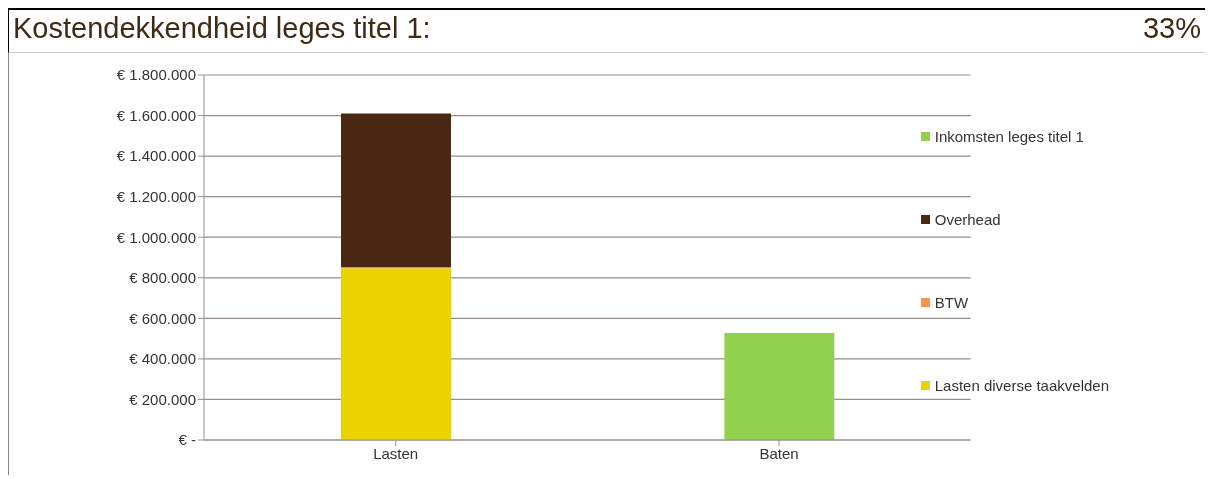 Image resolution: width=1213 pixels, height=479 pixels. Describe the element at coordinates (967, 219) in the screenshot. I see `legend-label: Overhead` at that location.